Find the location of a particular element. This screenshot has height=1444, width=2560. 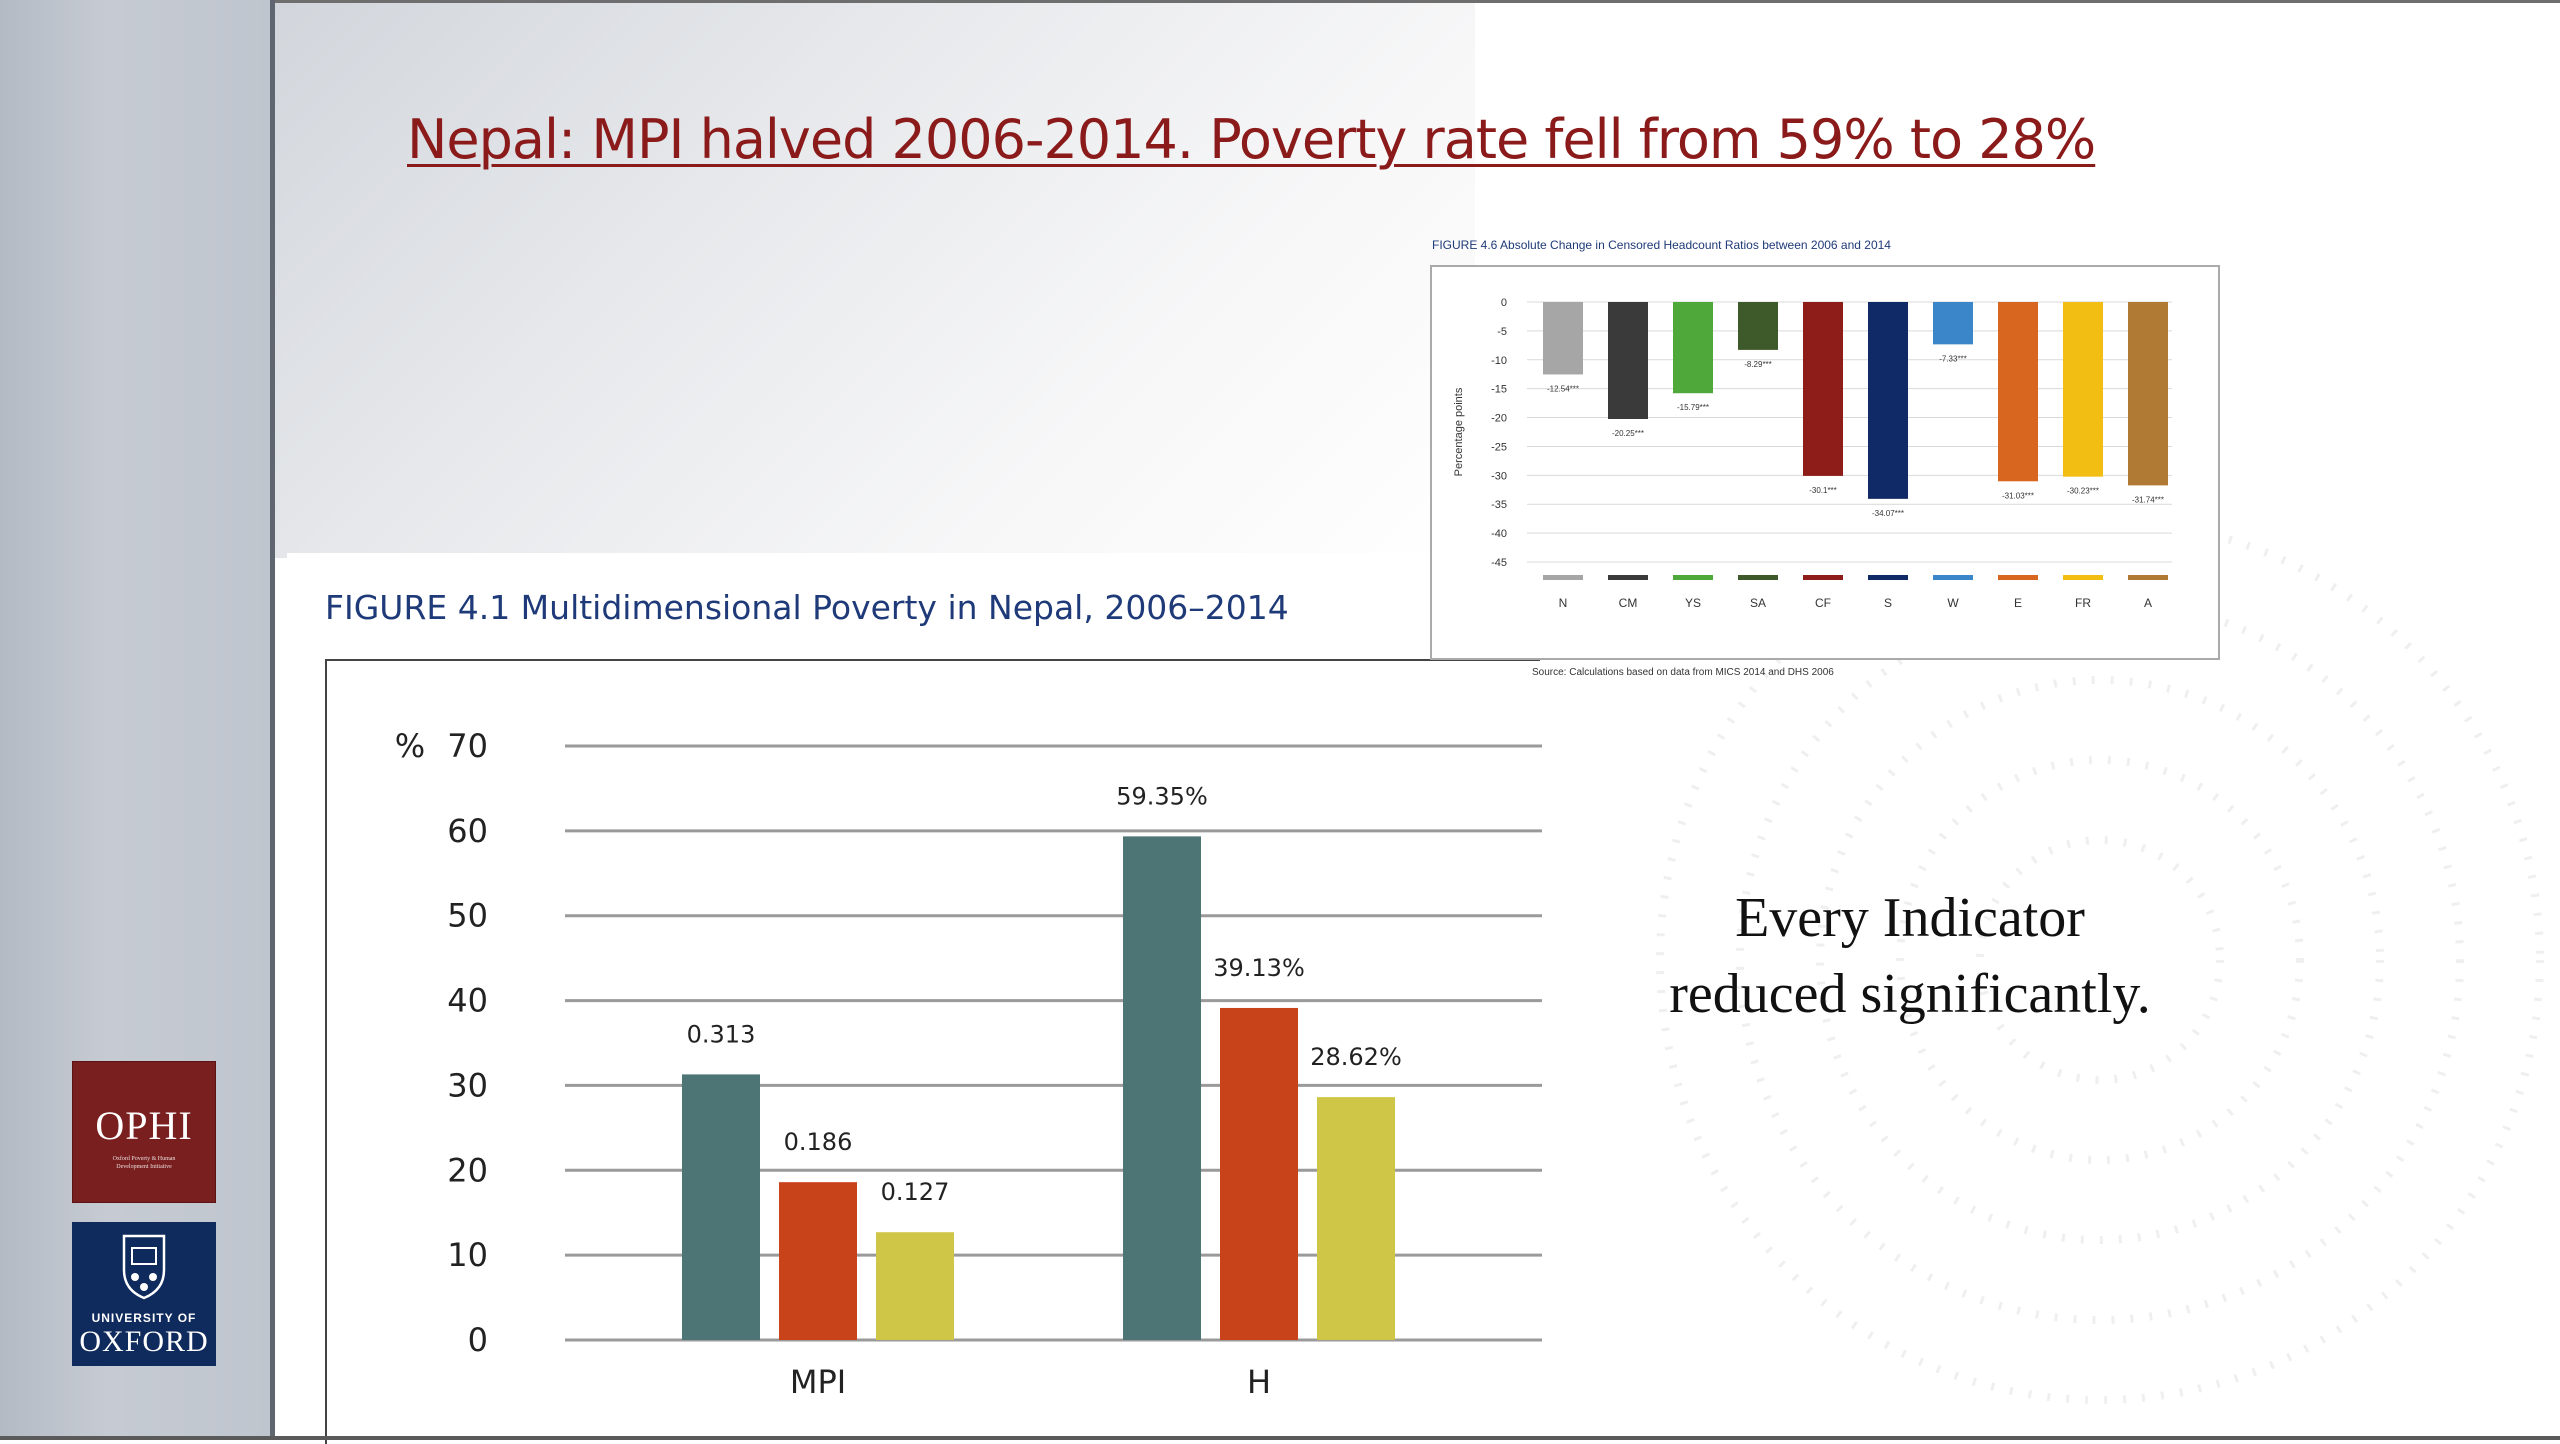

top-border is located at coordinates (1280, 1).